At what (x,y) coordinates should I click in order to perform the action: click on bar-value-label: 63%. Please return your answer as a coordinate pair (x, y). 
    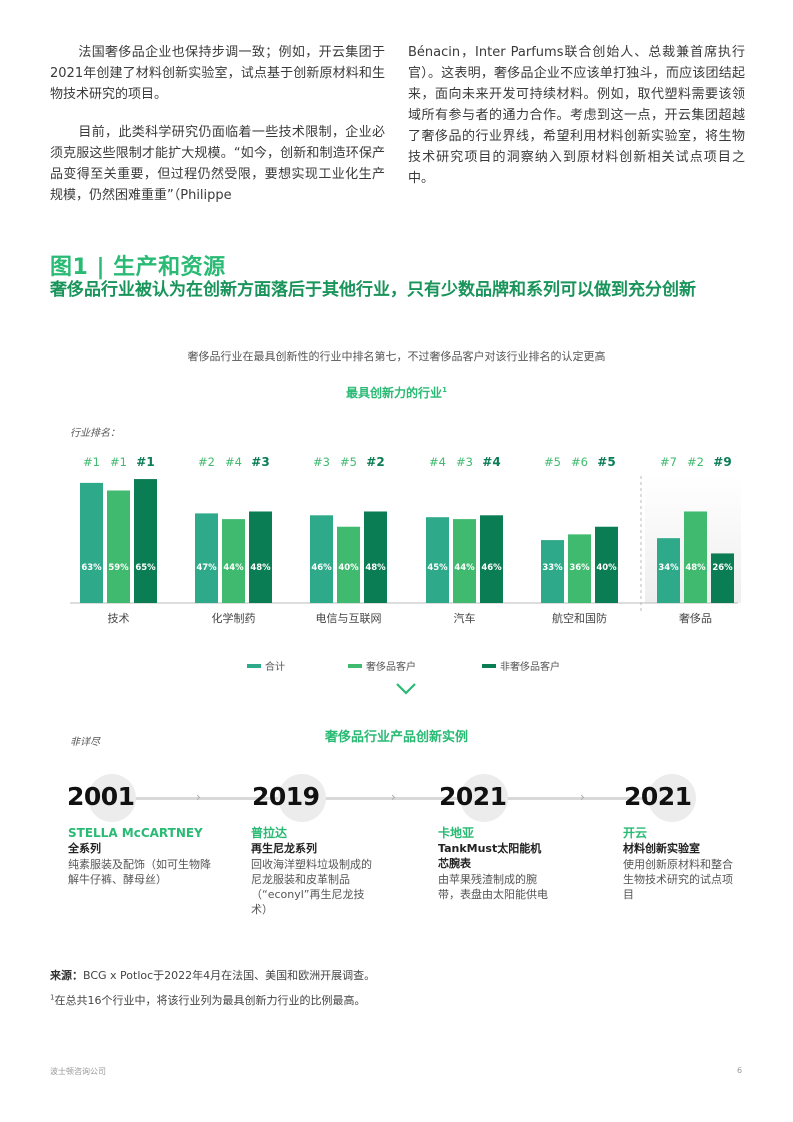
    Looking at the image, I should click on (91, 568).